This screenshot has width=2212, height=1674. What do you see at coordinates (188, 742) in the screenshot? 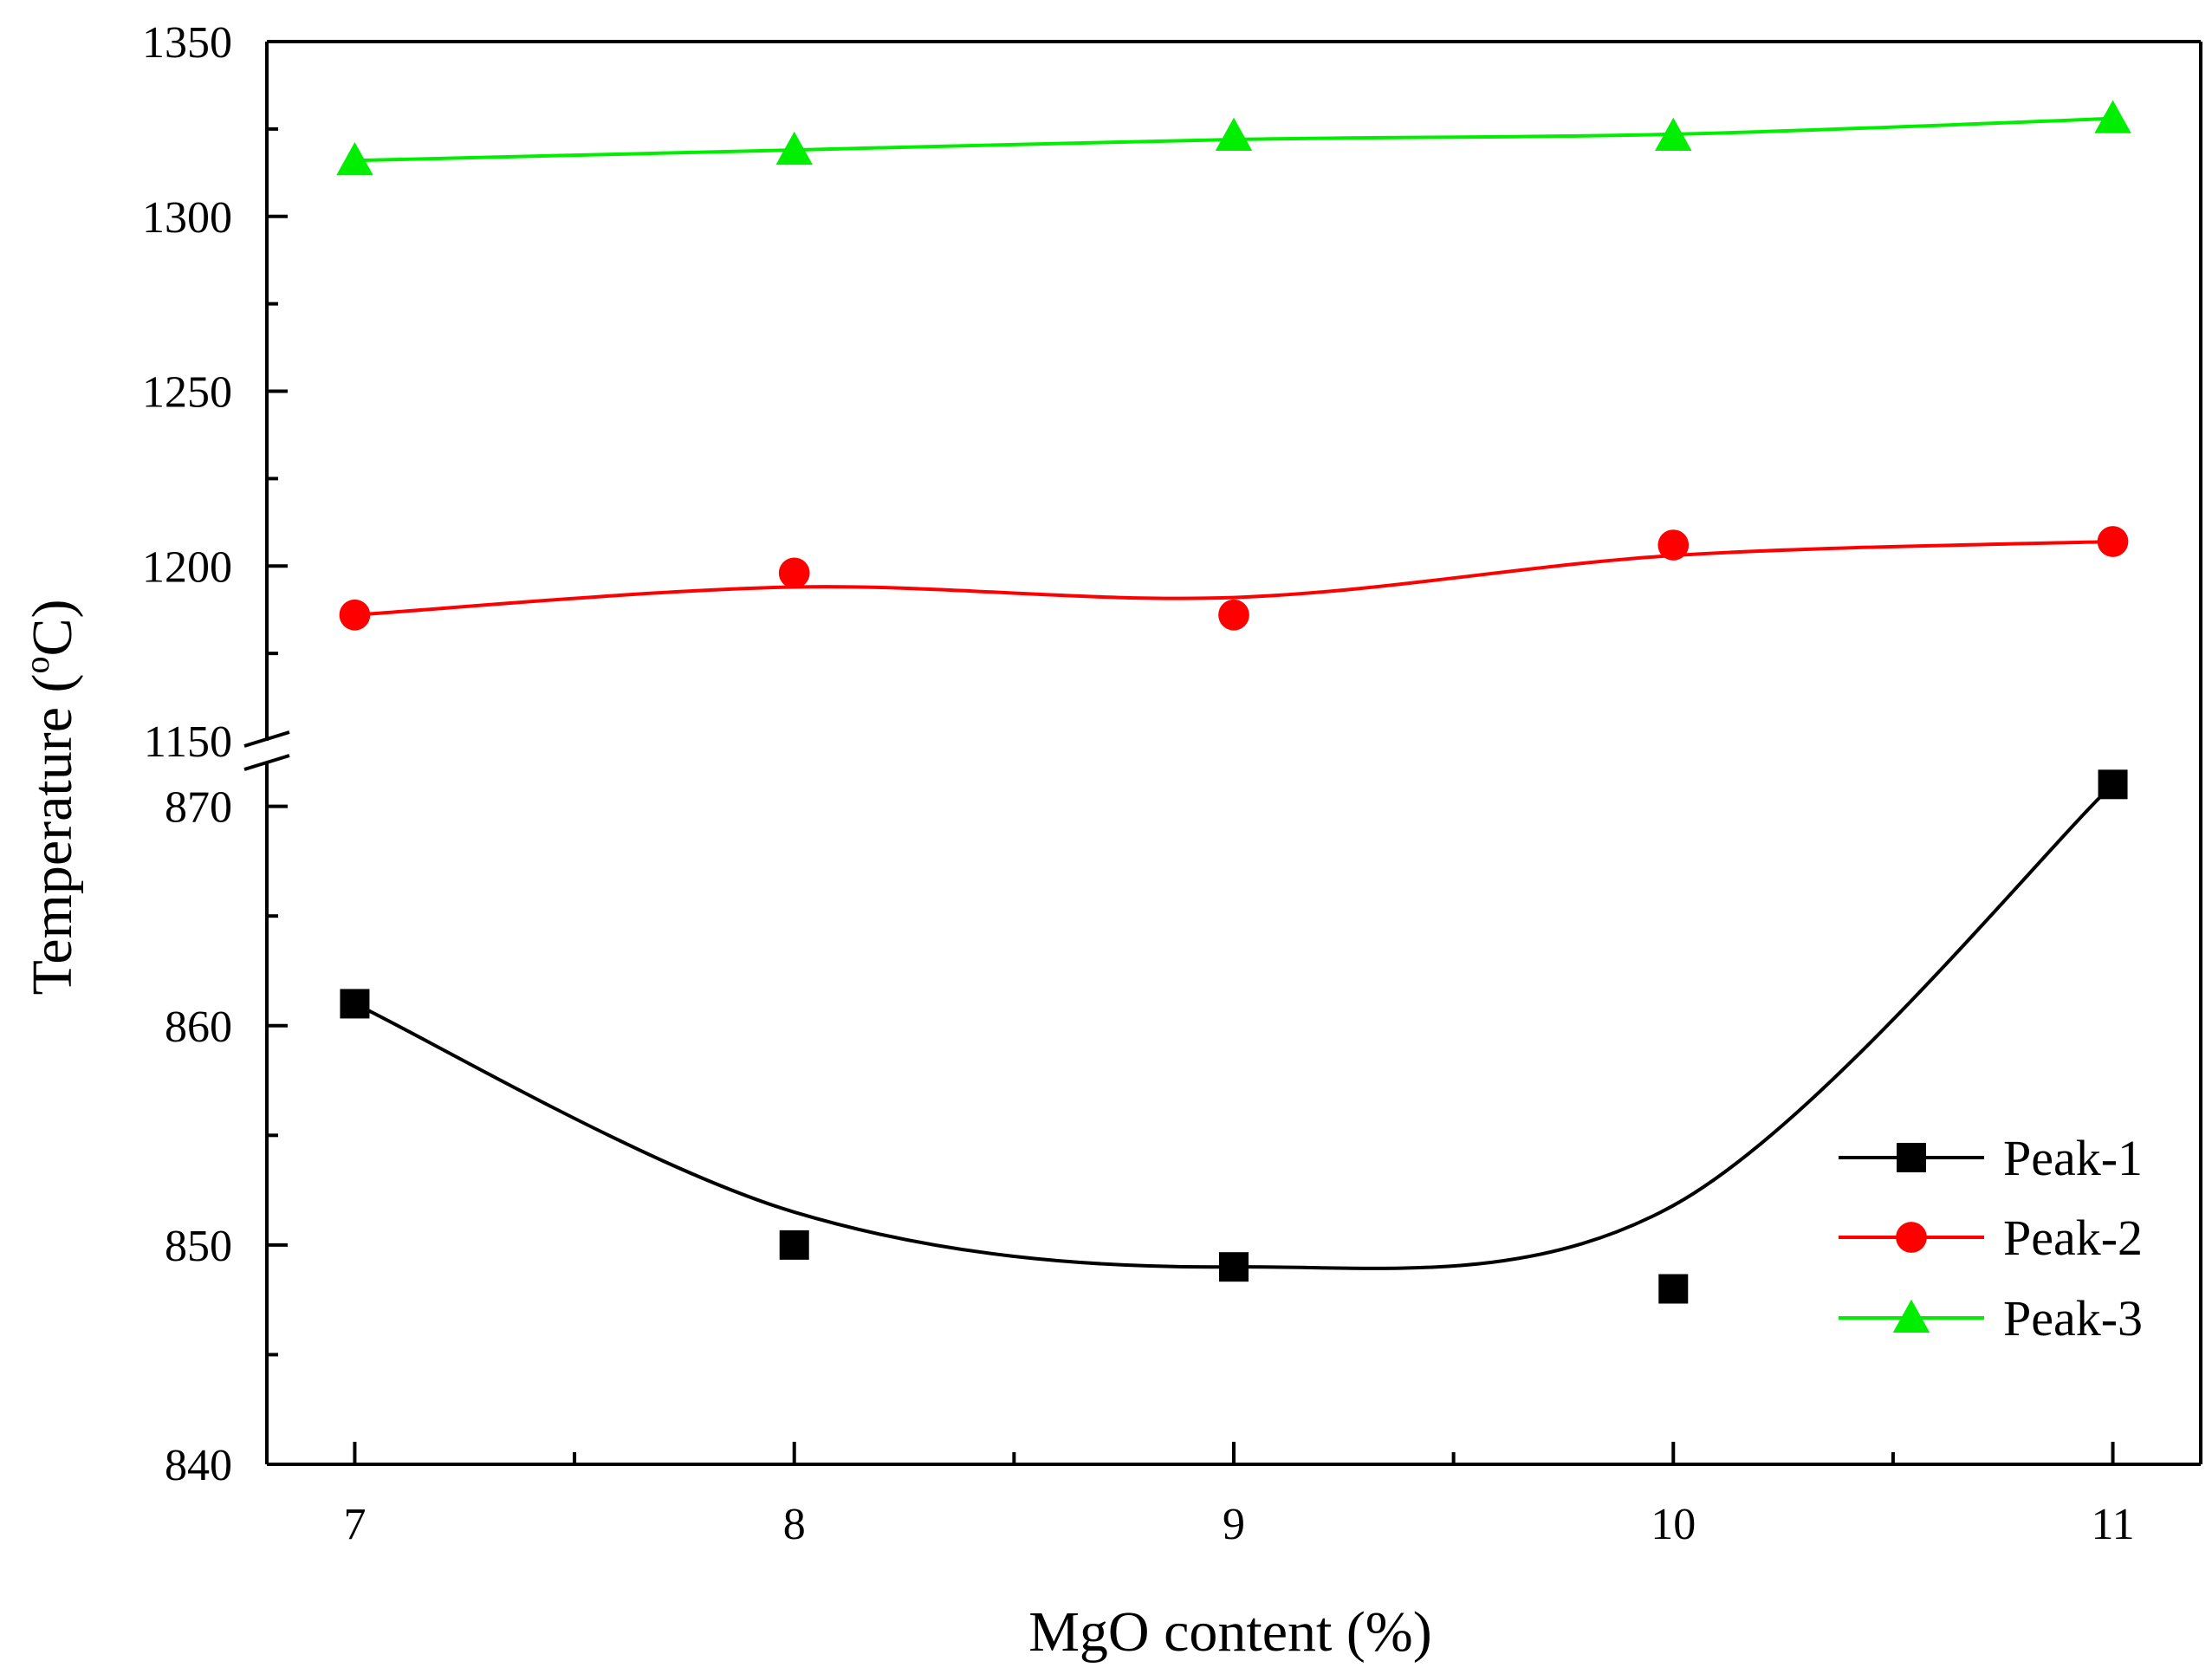
I see `y-tick-label-upper: 1150` at bounding box center [188, 742].